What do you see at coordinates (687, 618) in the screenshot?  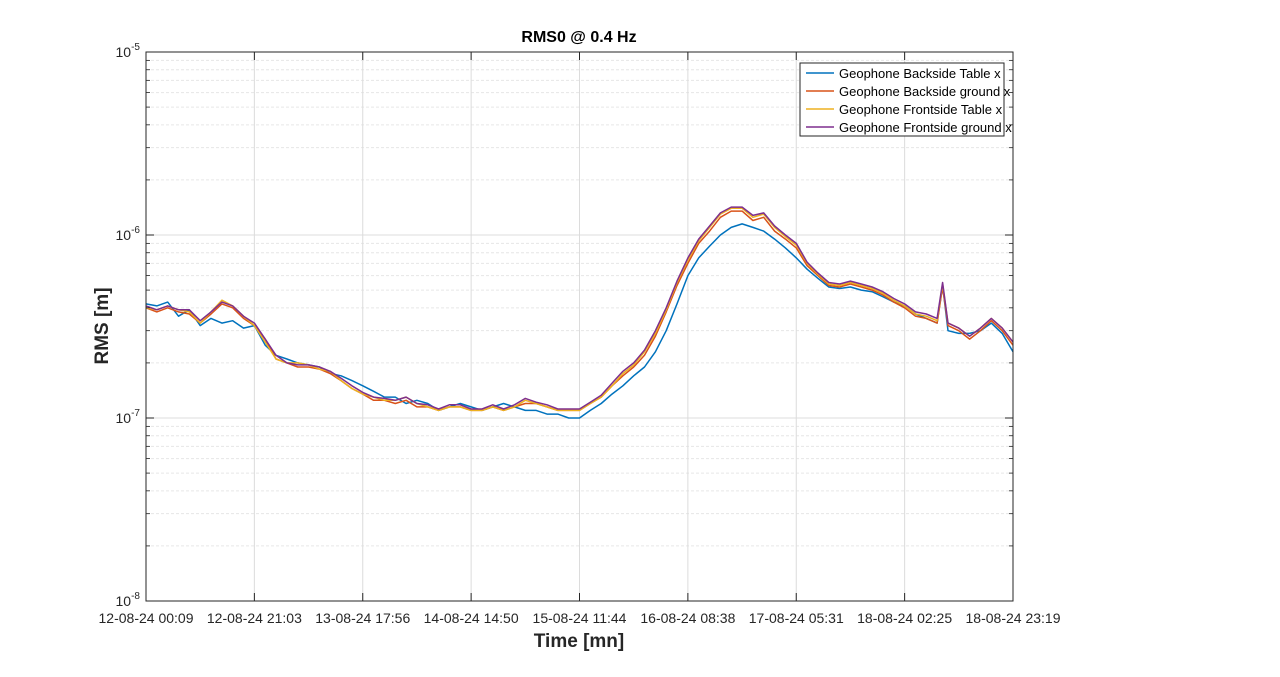 I see `x-tick-label: 16-08-24 08:38` at bounding box center [687, 618].